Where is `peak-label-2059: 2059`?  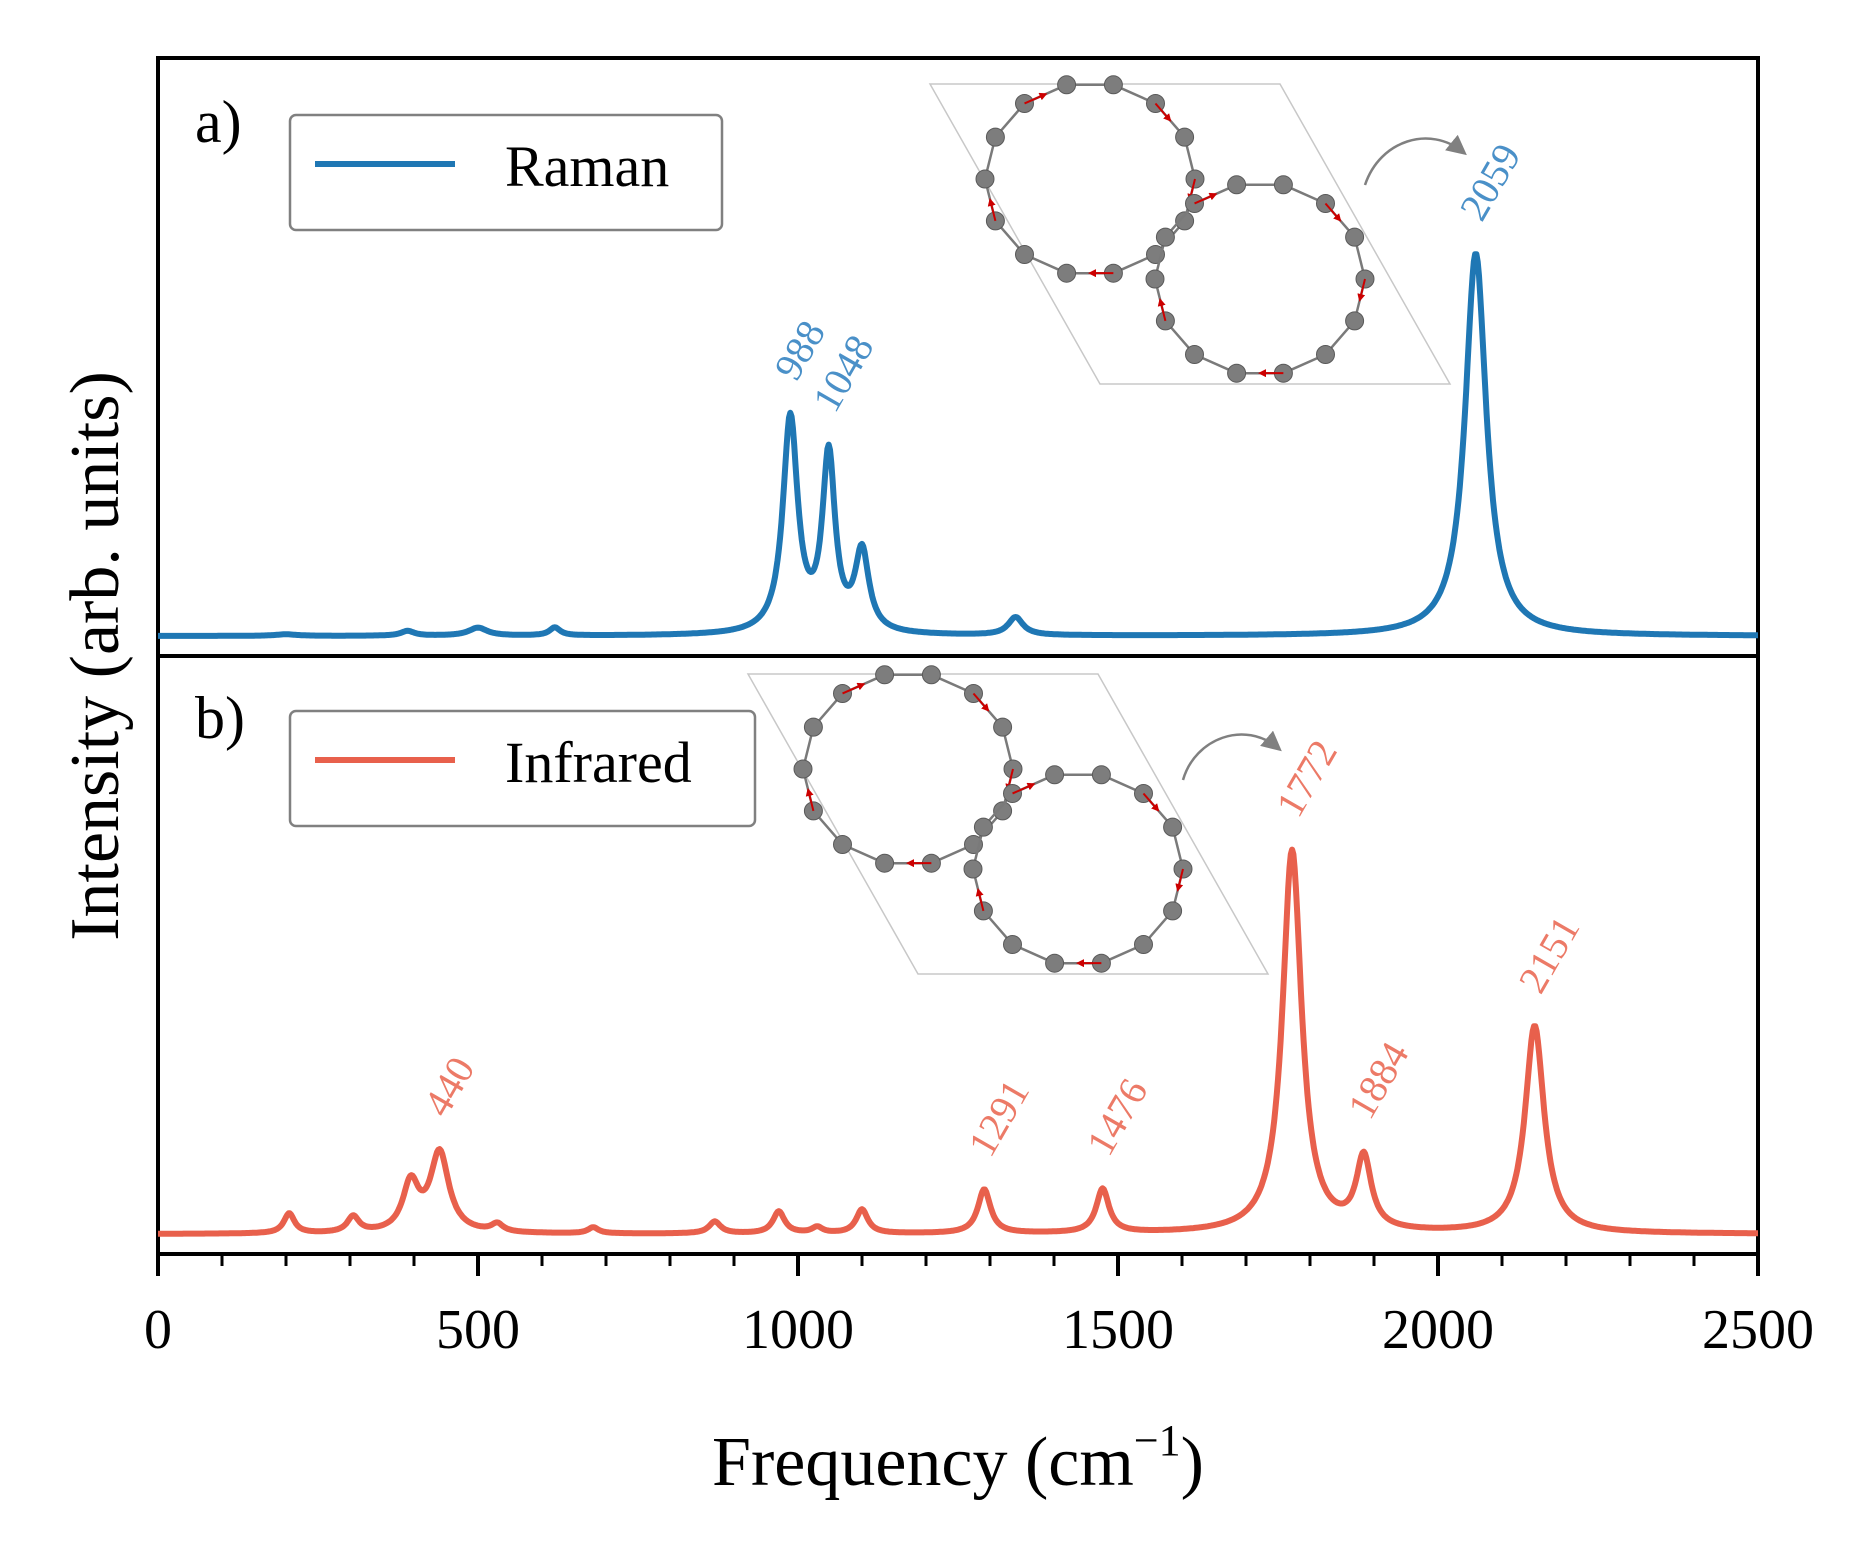 peak-label-2059: 2059 is located at coordinates (1490, 182).